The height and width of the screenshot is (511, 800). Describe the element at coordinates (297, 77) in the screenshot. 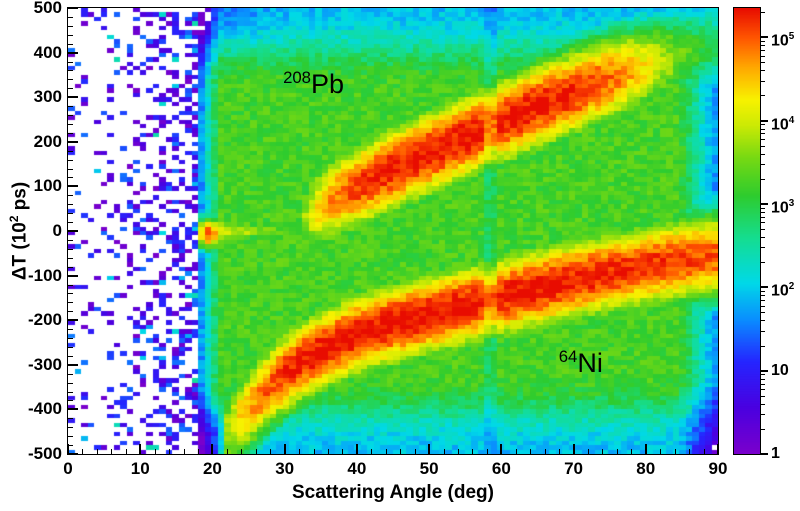

I see `isotope-mass-pb: 208` at that location.